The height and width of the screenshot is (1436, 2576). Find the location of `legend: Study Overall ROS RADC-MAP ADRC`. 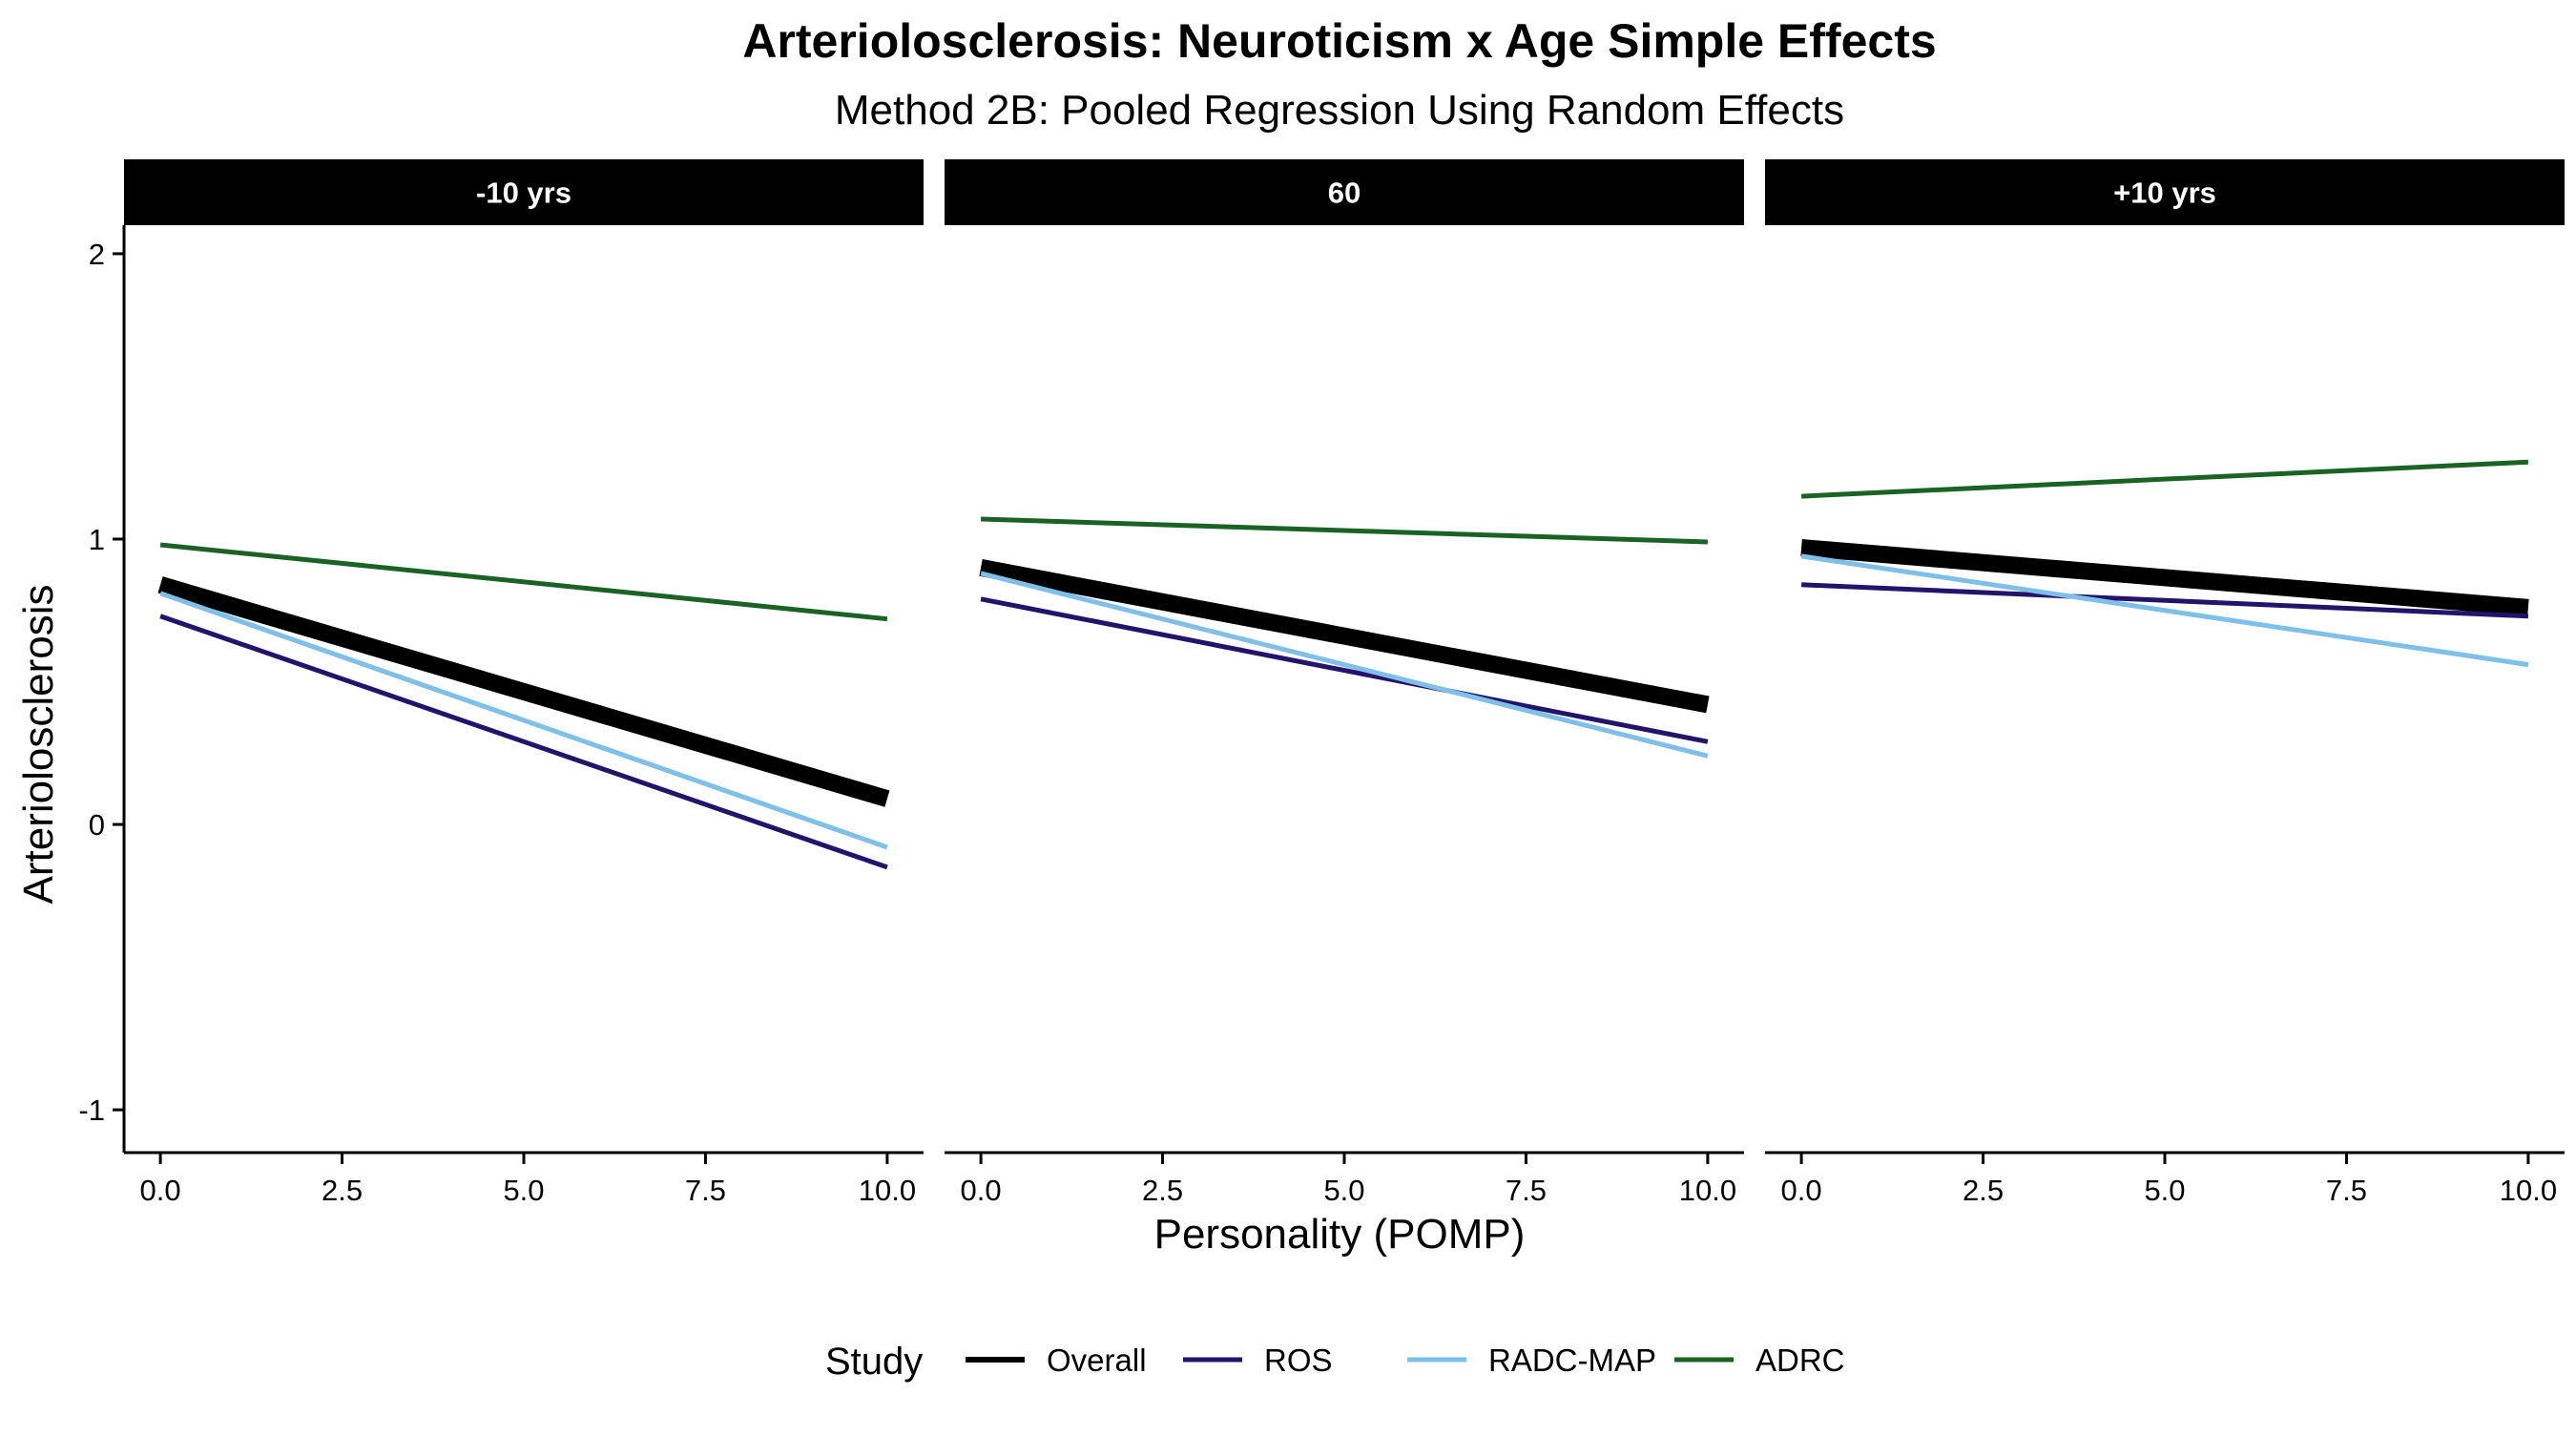

legend: Study Overall ROS RADC-MAP ADRC is located at coordinates (1335, 1362).